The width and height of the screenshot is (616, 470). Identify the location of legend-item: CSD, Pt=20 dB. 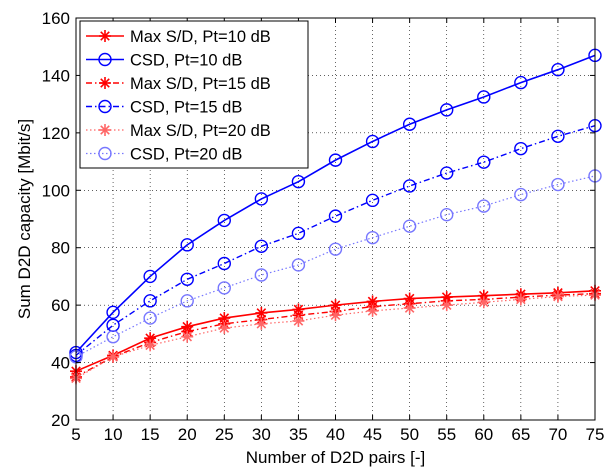
(164, 155).